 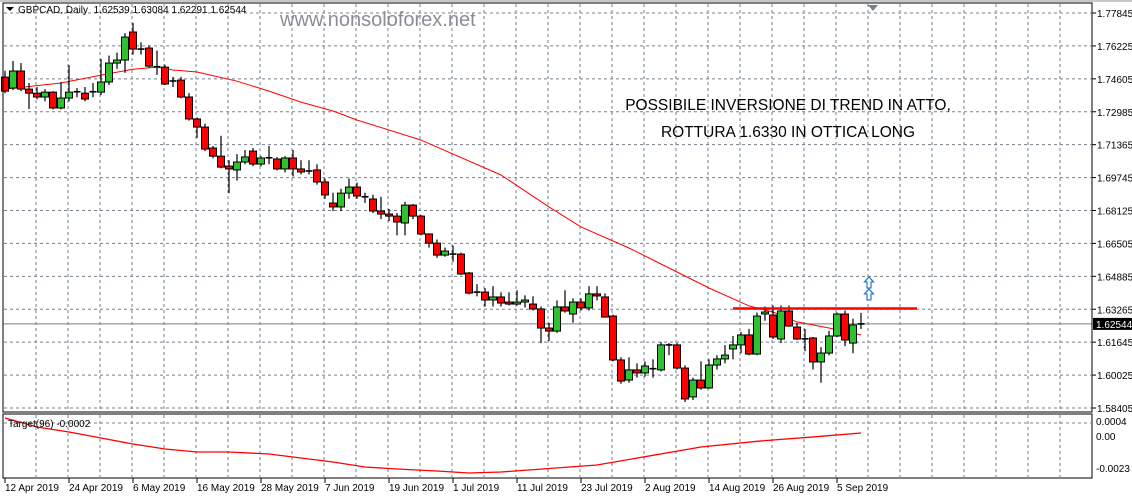 What do you see at coordinates (1111, 422) in the screenshot?
I see `indicator-tick-label: 0.0004` at bounding box center [1111, 422].